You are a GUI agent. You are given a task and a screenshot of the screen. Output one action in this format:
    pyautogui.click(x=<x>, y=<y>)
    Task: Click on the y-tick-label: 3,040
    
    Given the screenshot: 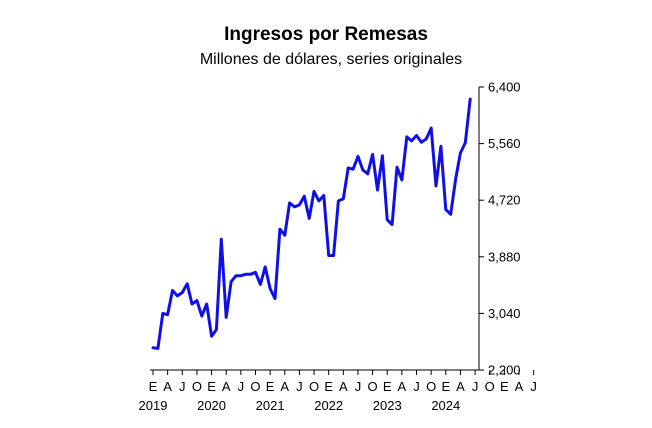 What is the action you would take?
    pyautogui.click(x=504, y=313)
    